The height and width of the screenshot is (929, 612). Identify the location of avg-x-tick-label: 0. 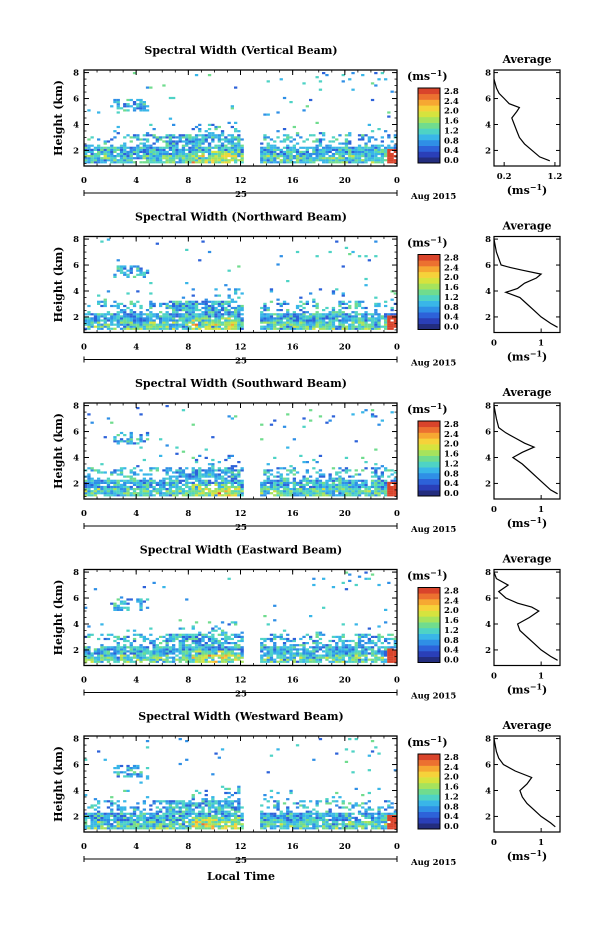
(494, 344).